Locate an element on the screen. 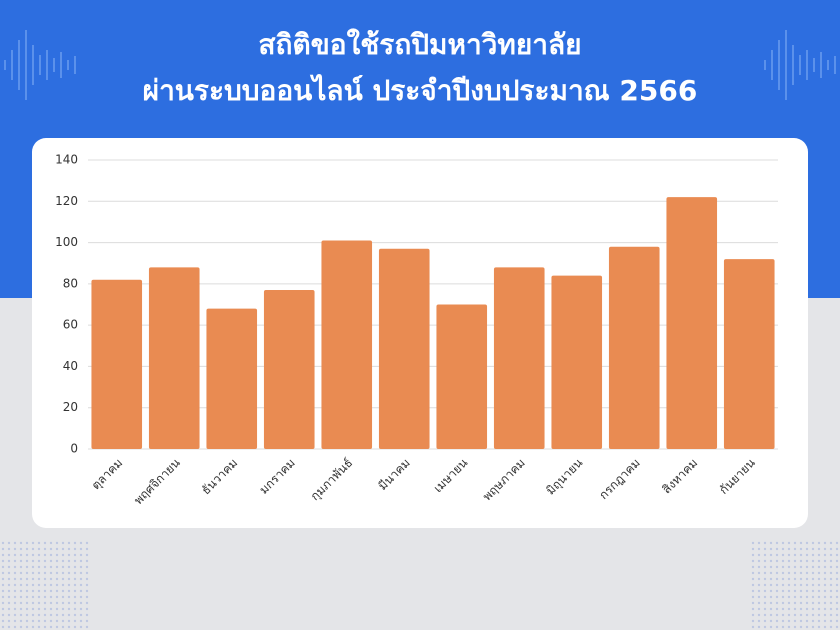 The width and height of the screenshot is (840, 630). chart-subtitle: ผ่านระบบออนไลน์ ประจำปีงบประมาณ 2566 is located at coordinates (420, 90).